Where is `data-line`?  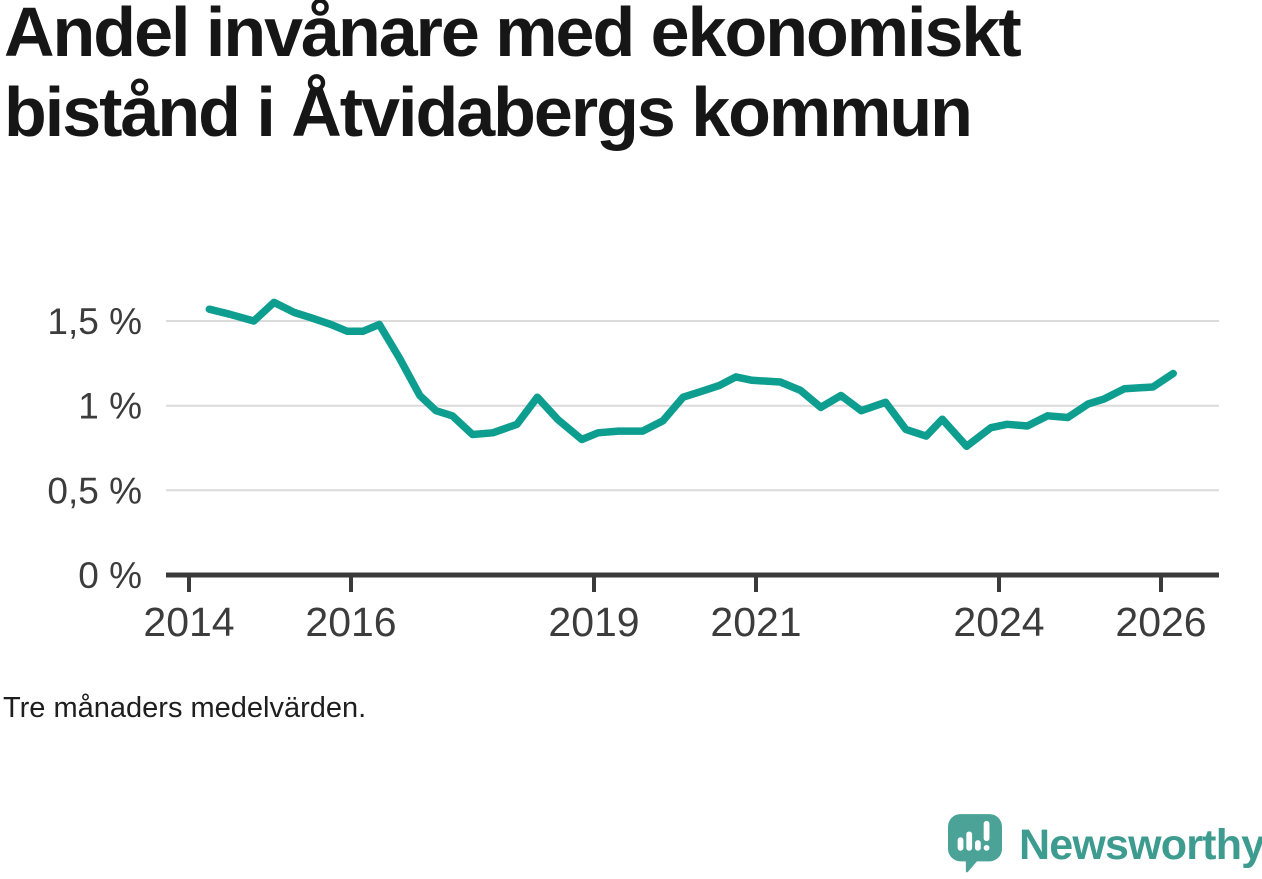
data-line is located at coordinates (691, 374).